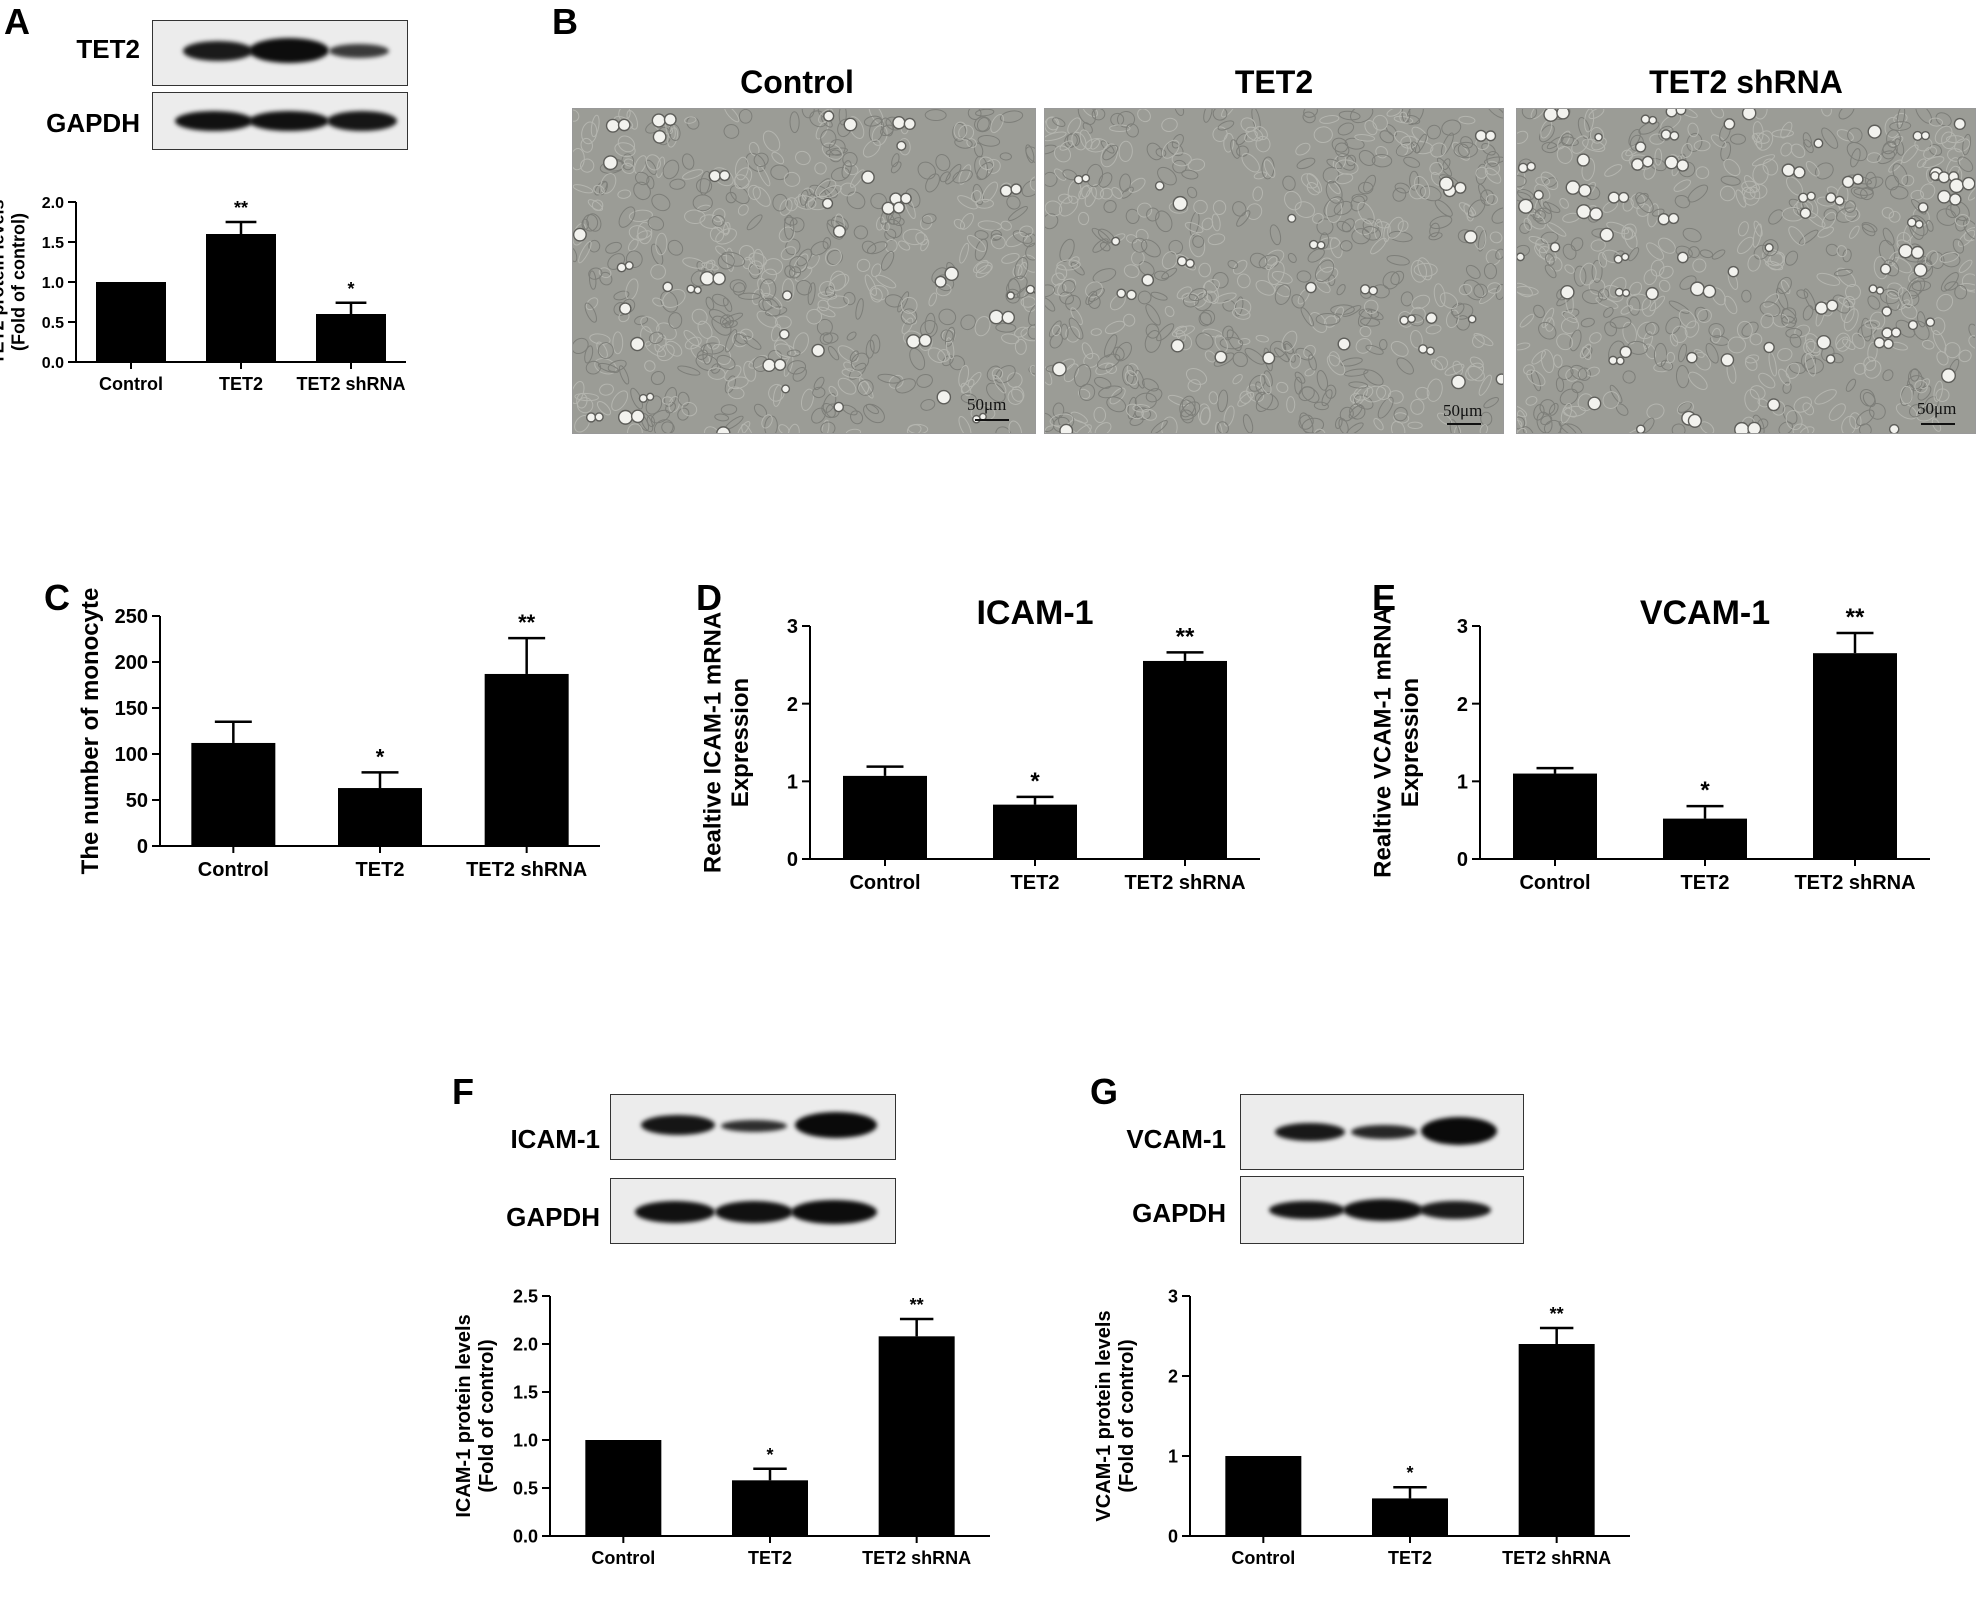 This screenshot has height=1616, width=1976. What do you see at coordinates (1938, 424) in the screenshot?
I see `scale-bar-tet2-shrna` at bounding box center [1938, 424].